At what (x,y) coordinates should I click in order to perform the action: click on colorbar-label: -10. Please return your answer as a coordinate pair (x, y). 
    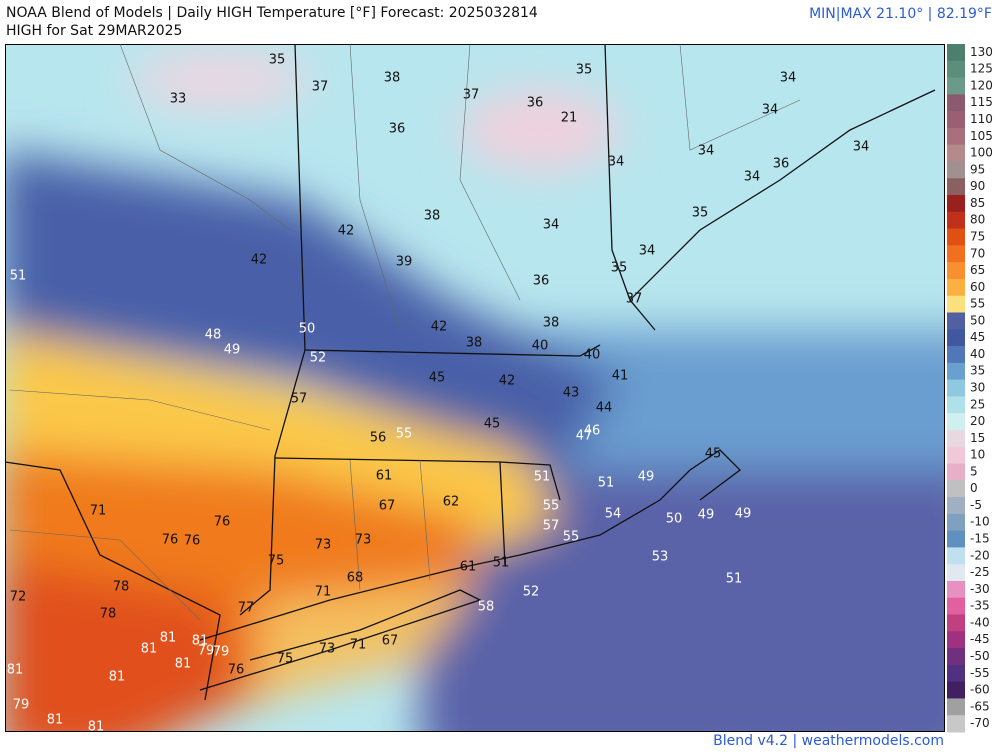
    Looking at the image, I should click on (980, 522).